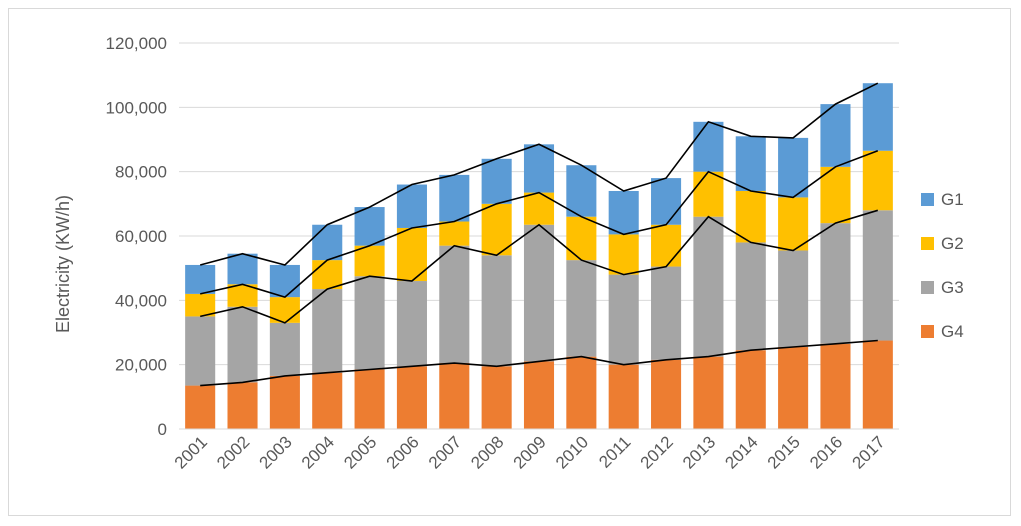 The height and width of the screenshot is (526, 1021). Describe the element at coordinates (141, 365) in the screenshot. I see `y-tick-label: 20,000` at that location.